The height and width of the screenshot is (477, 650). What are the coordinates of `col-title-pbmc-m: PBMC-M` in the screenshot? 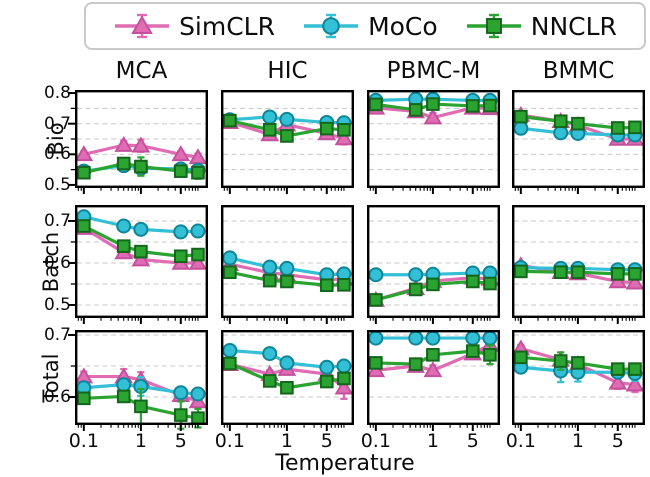 It's located at (433, 71).